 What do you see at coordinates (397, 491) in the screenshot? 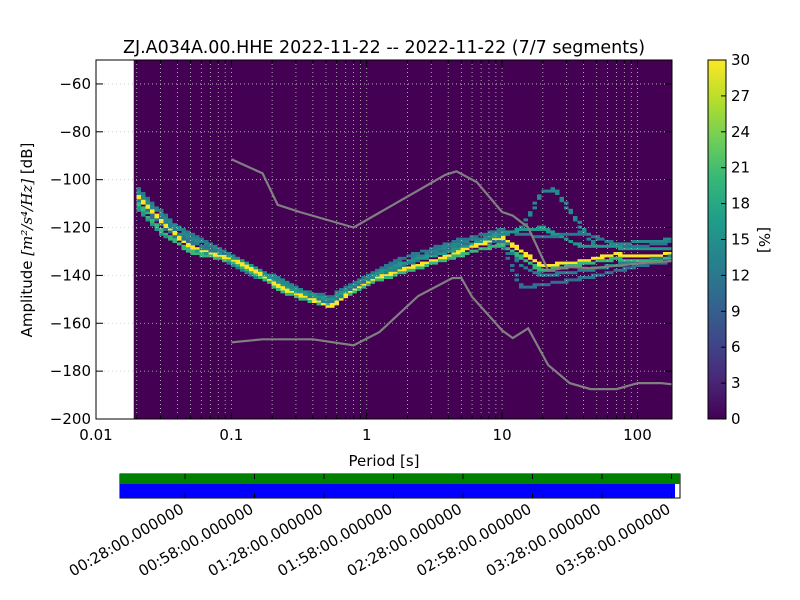
I see `coverage-data-band` at bounding box center [397, 491].